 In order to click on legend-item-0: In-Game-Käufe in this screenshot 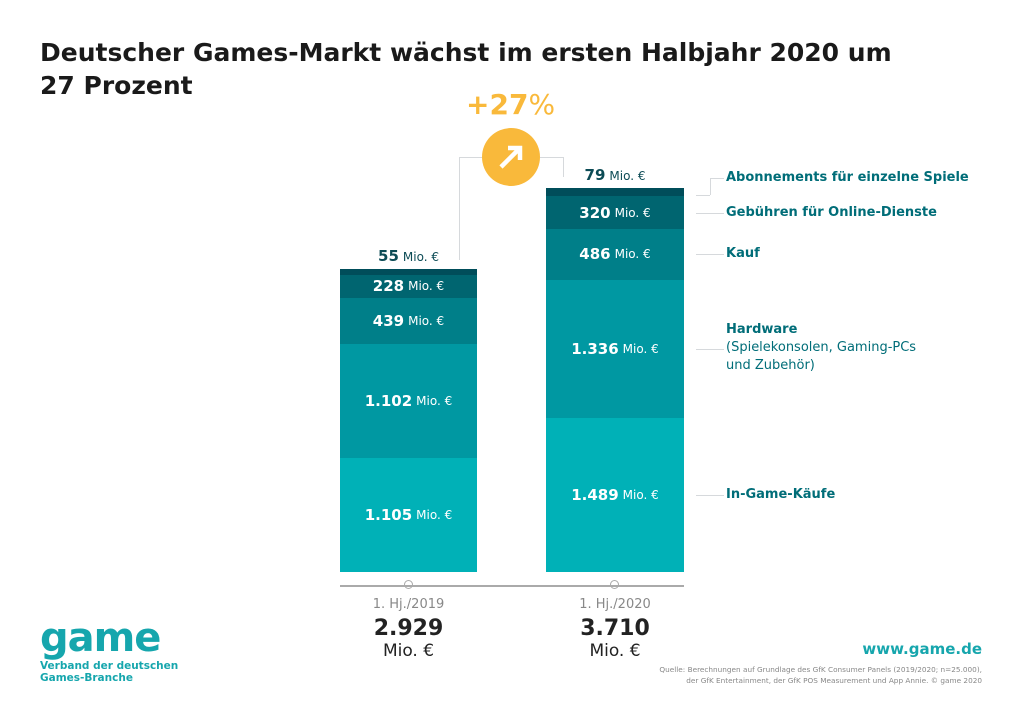, I will do `click(780, 495)`.